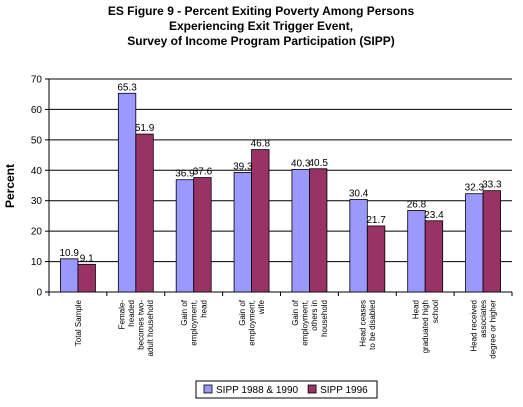  I want to click on category-label: graduated high, so click(425, 326).